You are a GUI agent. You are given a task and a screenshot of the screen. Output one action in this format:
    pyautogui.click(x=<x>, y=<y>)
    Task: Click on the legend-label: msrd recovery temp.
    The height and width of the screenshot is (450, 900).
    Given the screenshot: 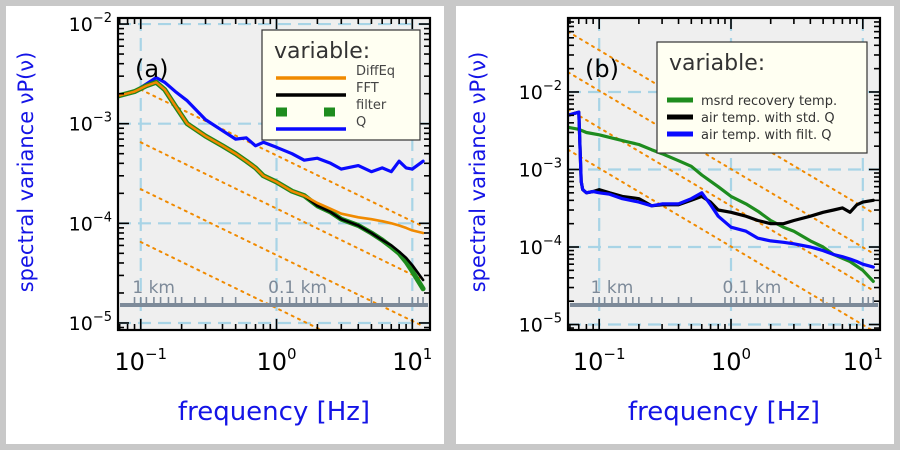 What is the action you would take?
    pyautogui.click(x=769, y=101)
    